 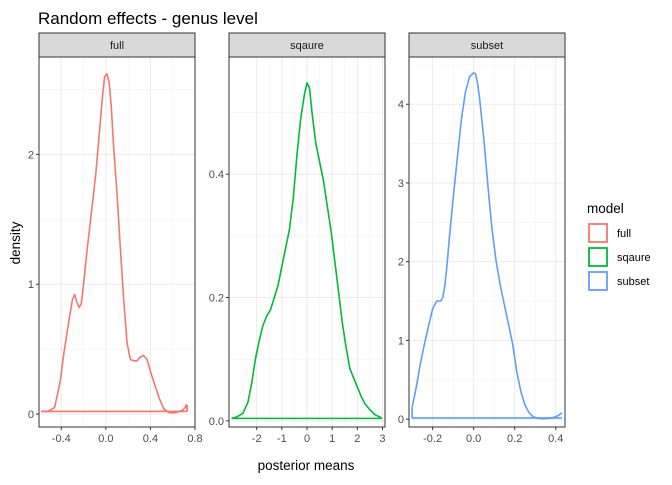 I want to click on y-tick-label: 3, so click(x=401, y=184).